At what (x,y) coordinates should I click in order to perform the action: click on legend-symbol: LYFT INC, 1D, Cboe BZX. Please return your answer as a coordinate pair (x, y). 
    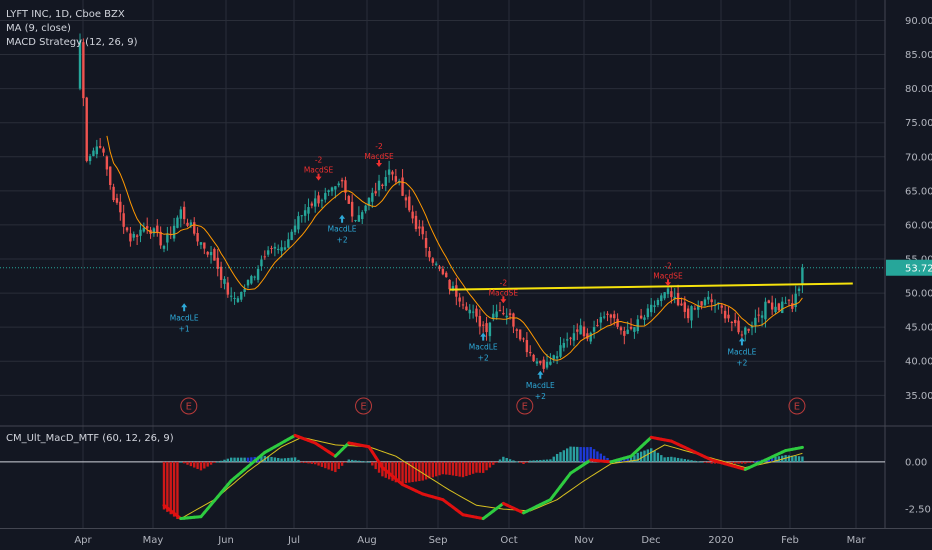
    Looking at the image, I should click on (65, 14).